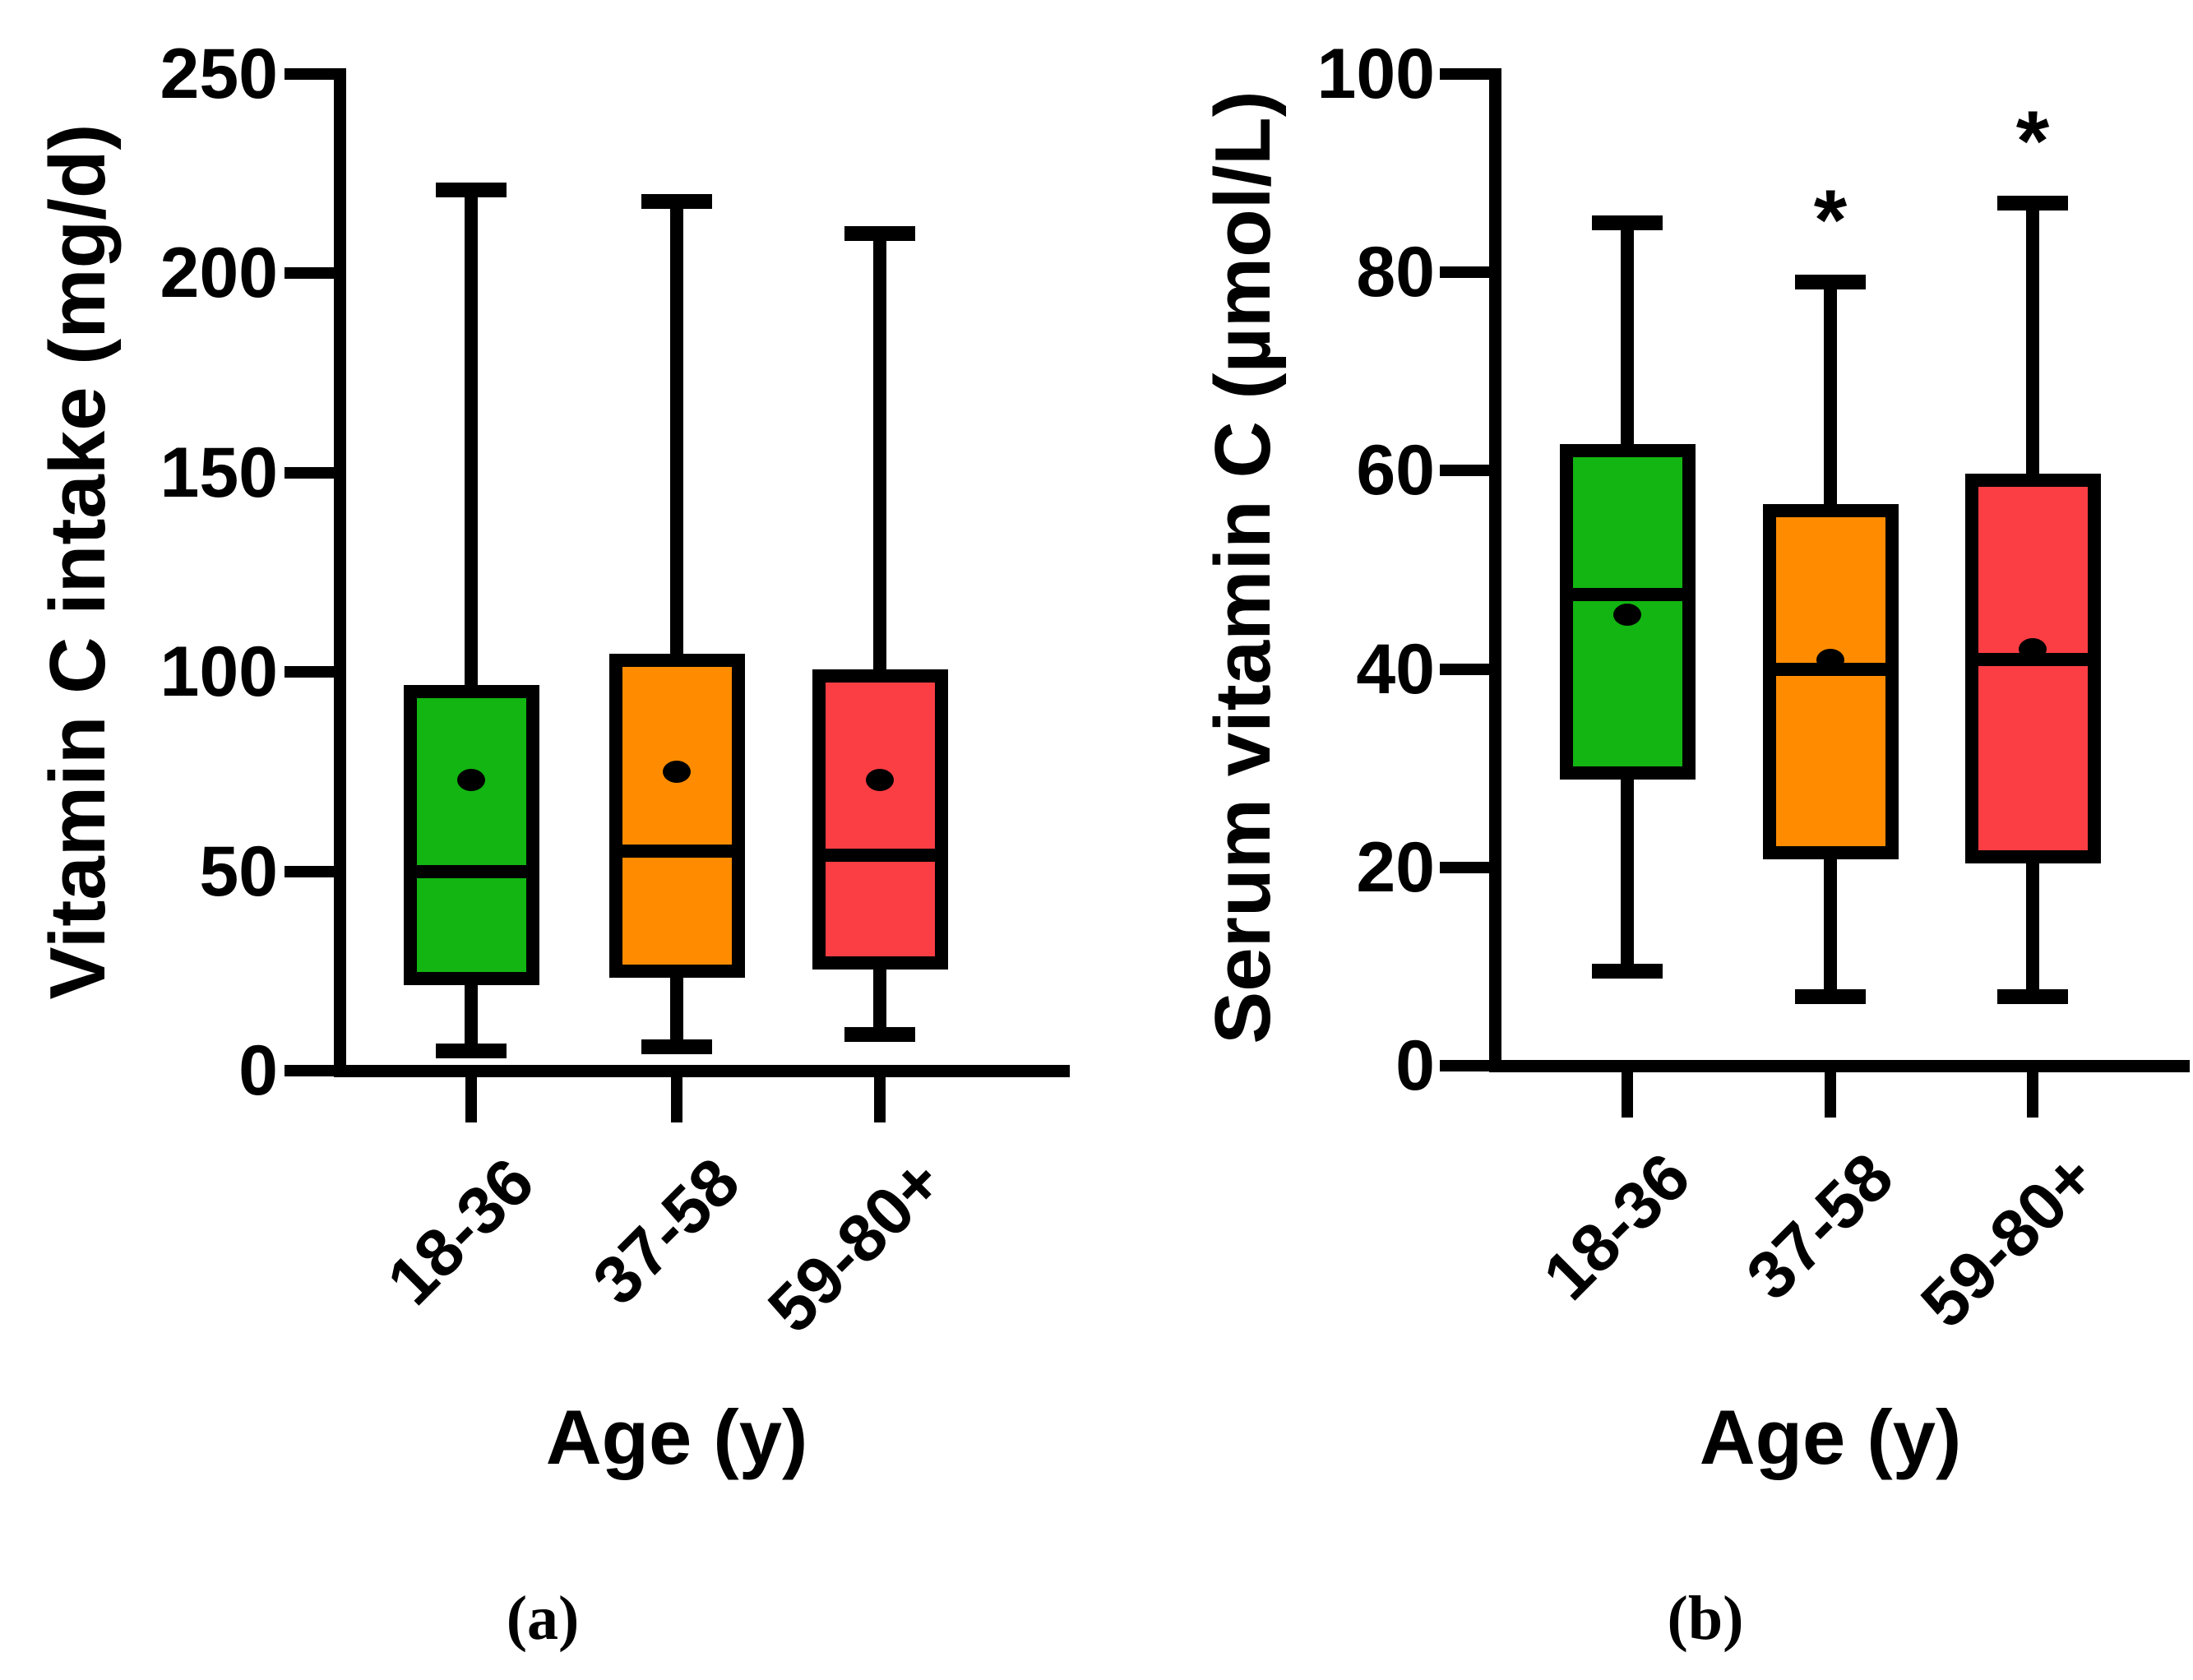  I want to click on panel-b-x-axis-title: Age (y), so click(1830, 1437).